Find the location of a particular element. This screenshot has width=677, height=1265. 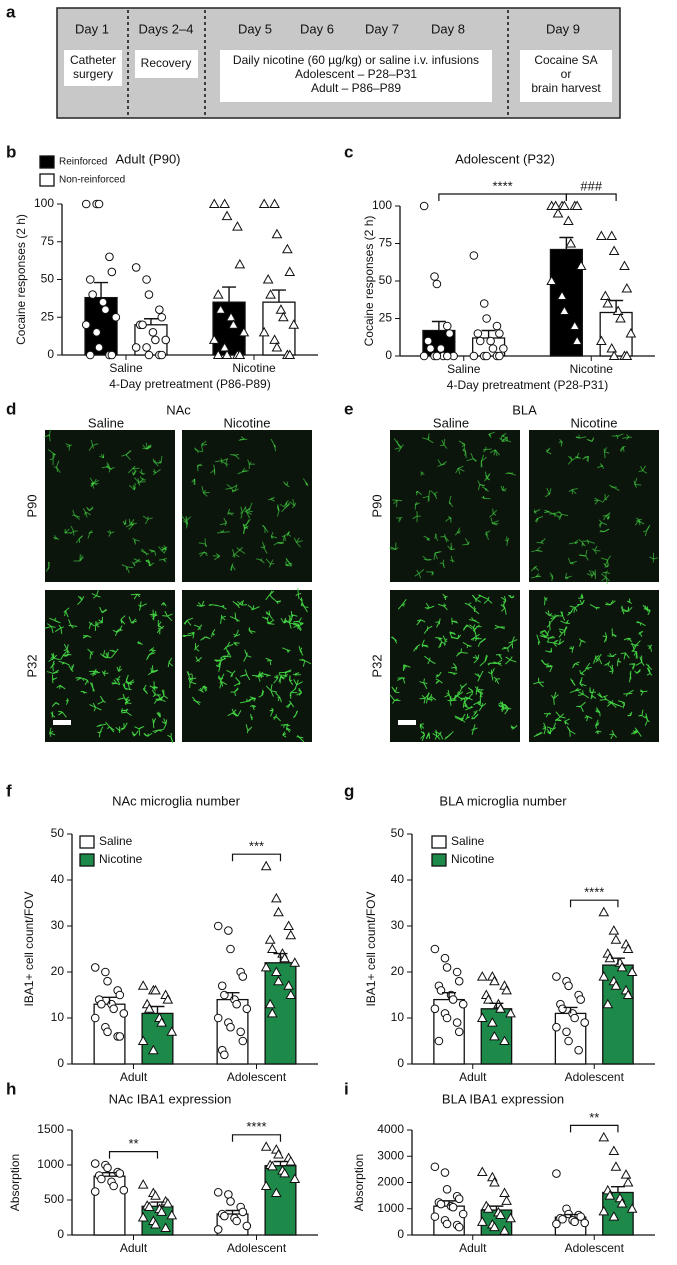

x-tick-label: Saline is located at coordinates (464, 369).